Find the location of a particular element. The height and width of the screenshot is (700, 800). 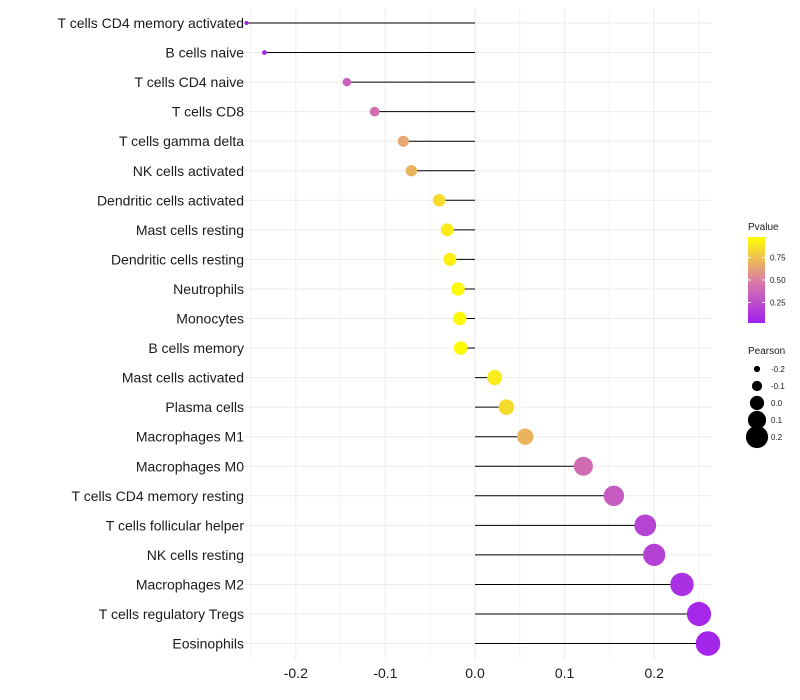

y-tick-label: Dendritic cells activated is located at coordinates (170, 200).